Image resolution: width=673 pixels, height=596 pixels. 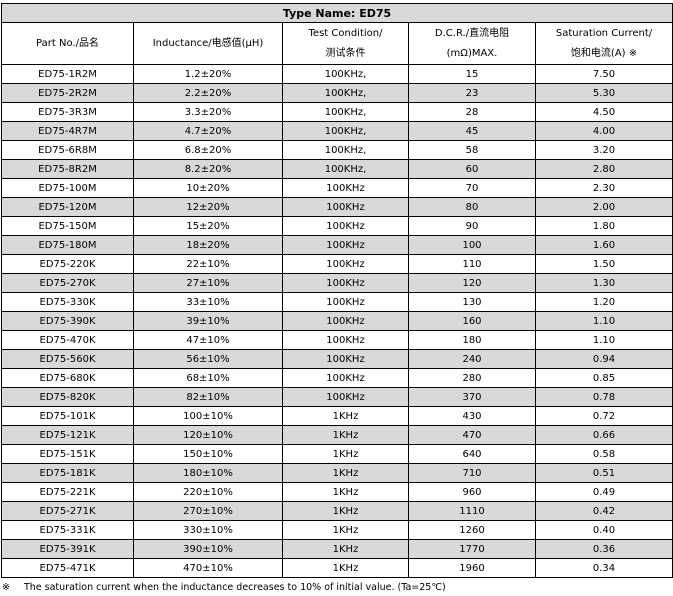 I want to click on cell-saturation-current: 7.50, so click(x=603, y=74).